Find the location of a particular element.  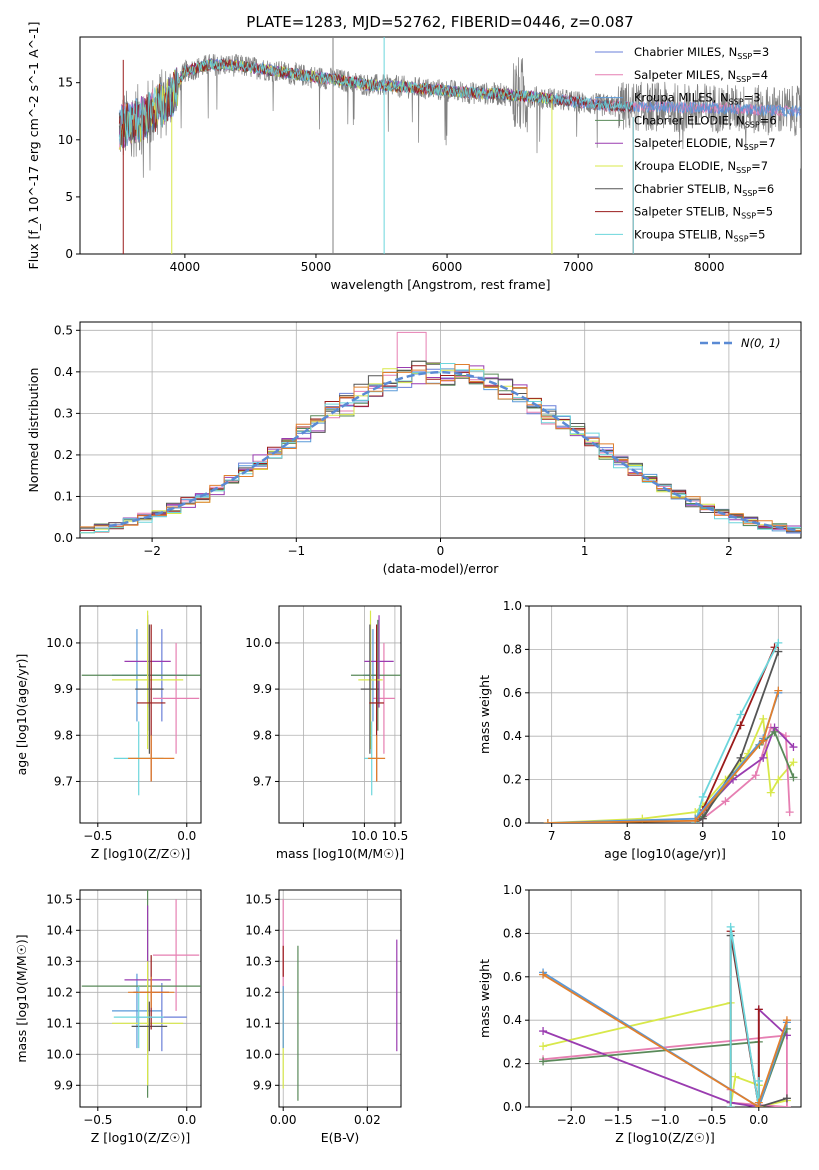

x-tick-label: −2.0 is located at coordinates (571, 1120).